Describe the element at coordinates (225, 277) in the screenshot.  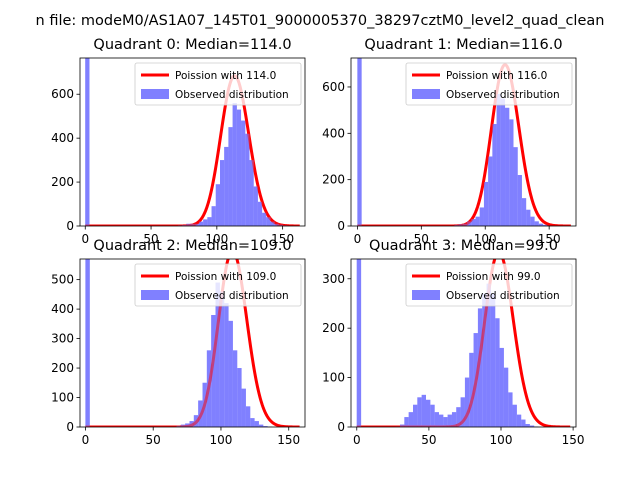
I see `legend-poisson-label: Poission with 109.0` at that location.